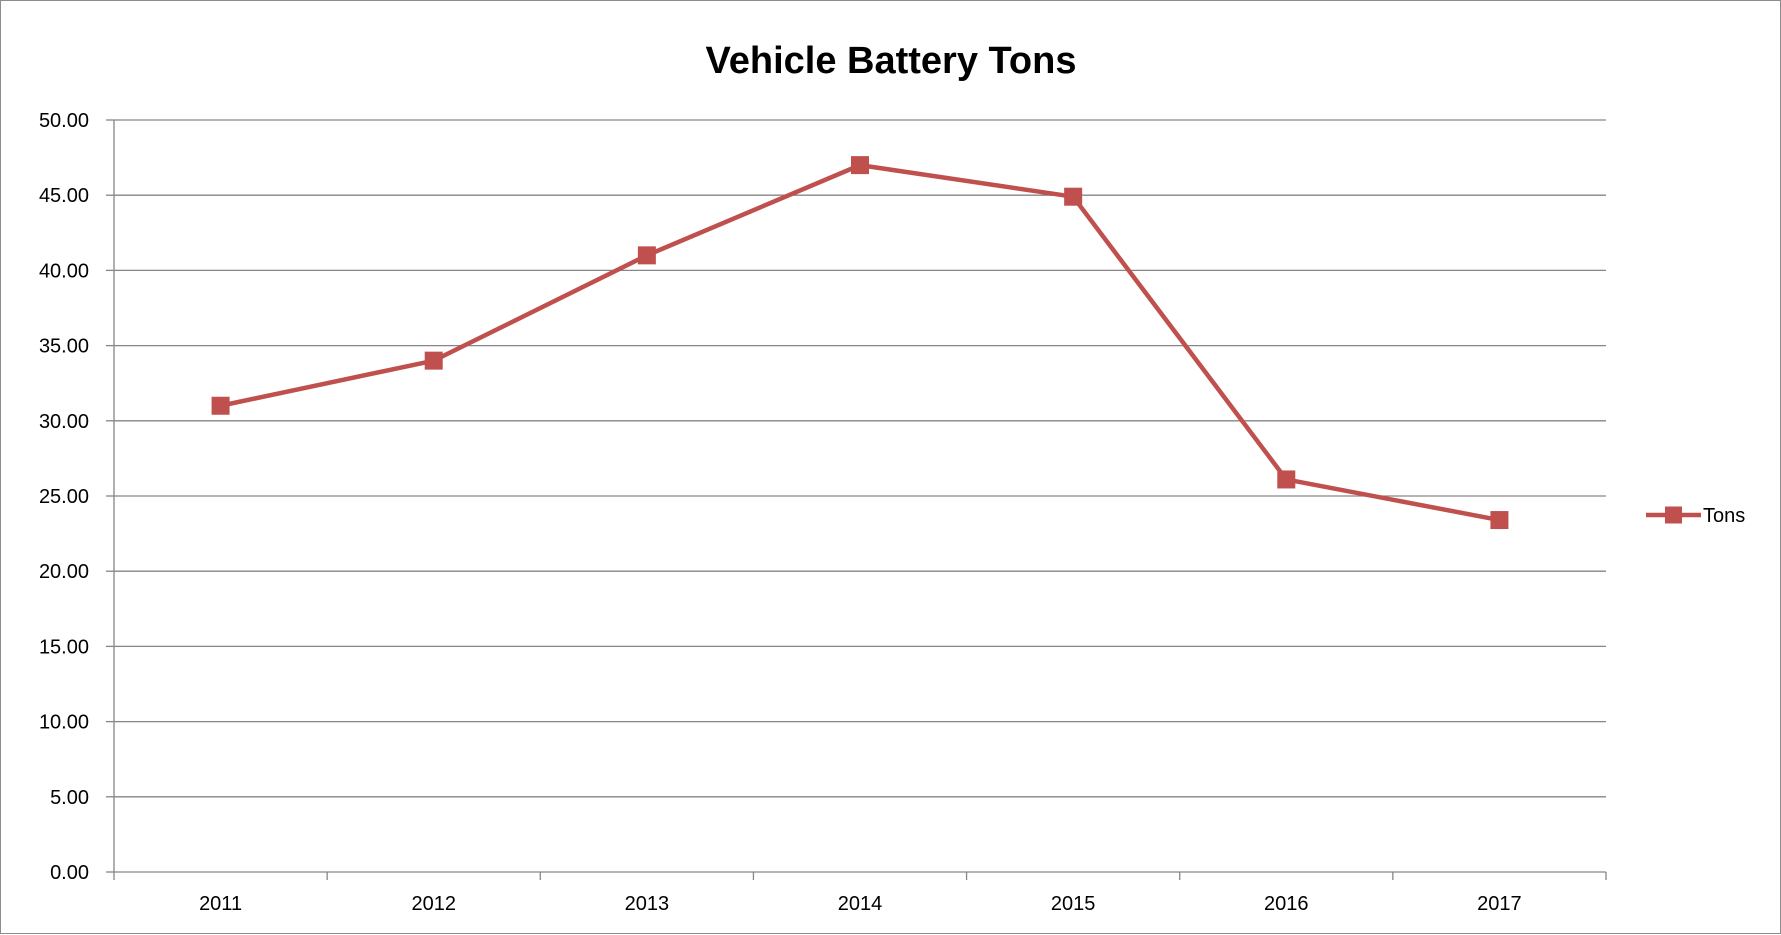  Describe the element at coordinates (64, 422) in the screenshot. I see `y-tick-label: 30.00` at that location.